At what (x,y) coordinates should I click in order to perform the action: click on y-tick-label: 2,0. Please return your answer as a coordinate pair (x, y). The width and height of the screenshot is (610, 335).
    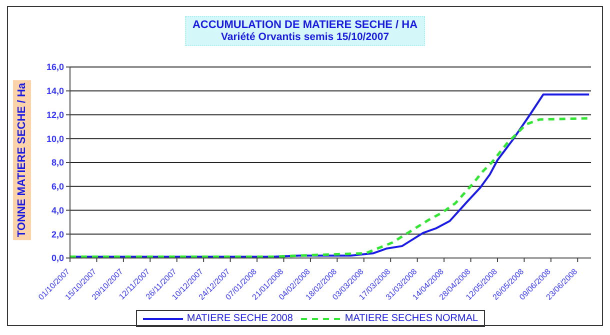
    Looking at the image, I should click on (57, 234).